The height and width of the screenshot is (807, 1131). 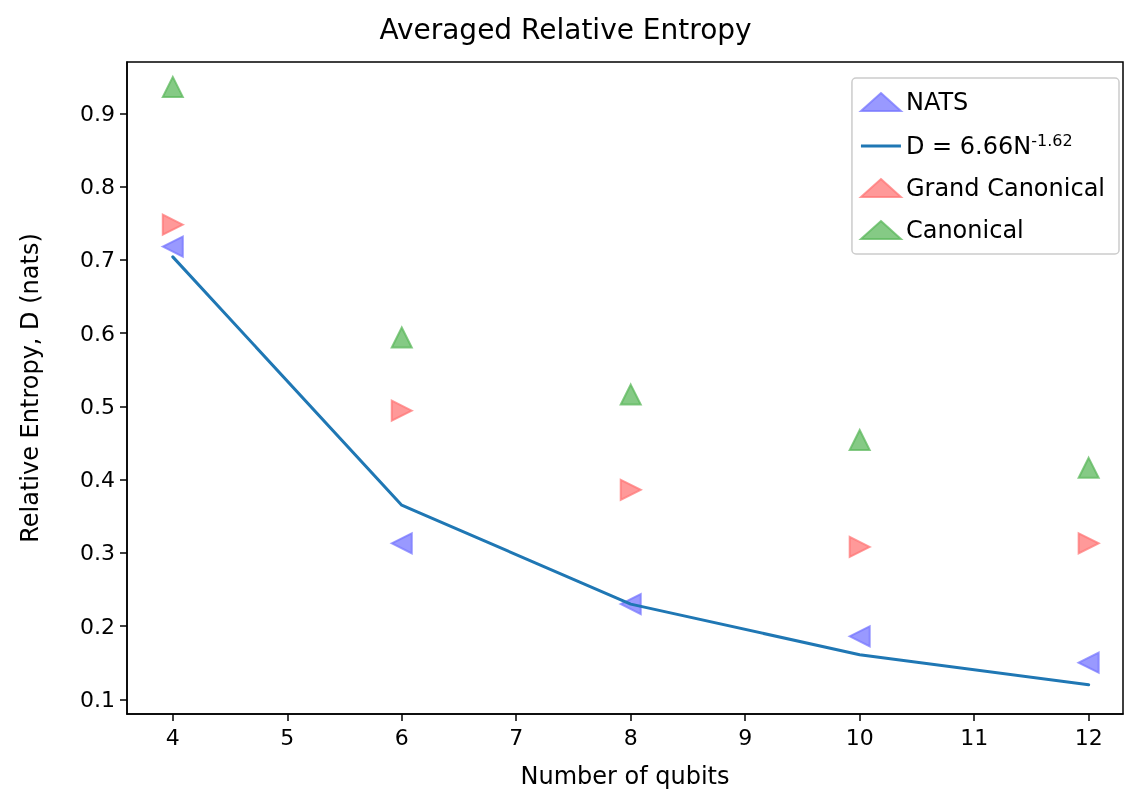 What do you see at coordinates (30, 388) in the screenshot?
I see `y-axis-title: Relative Entropy, D (nats)` at bounding box center [30, 388].